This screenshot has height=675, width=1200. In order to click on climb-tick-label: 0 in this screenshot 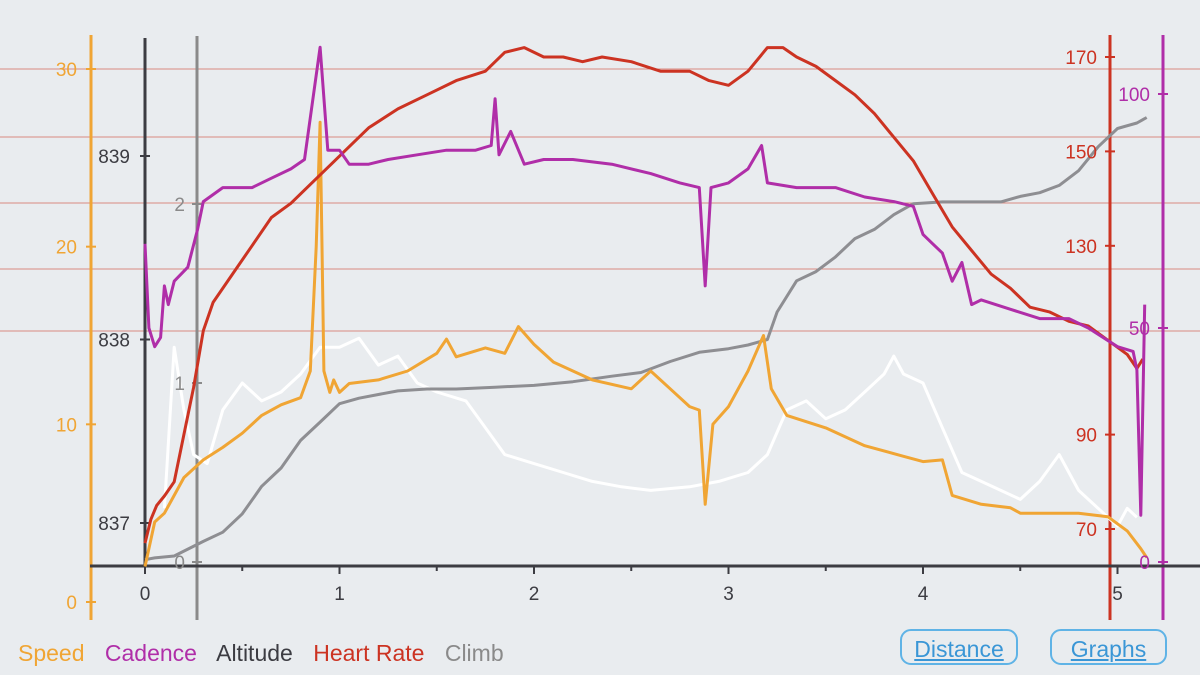, I will do `click(179, 563)`.